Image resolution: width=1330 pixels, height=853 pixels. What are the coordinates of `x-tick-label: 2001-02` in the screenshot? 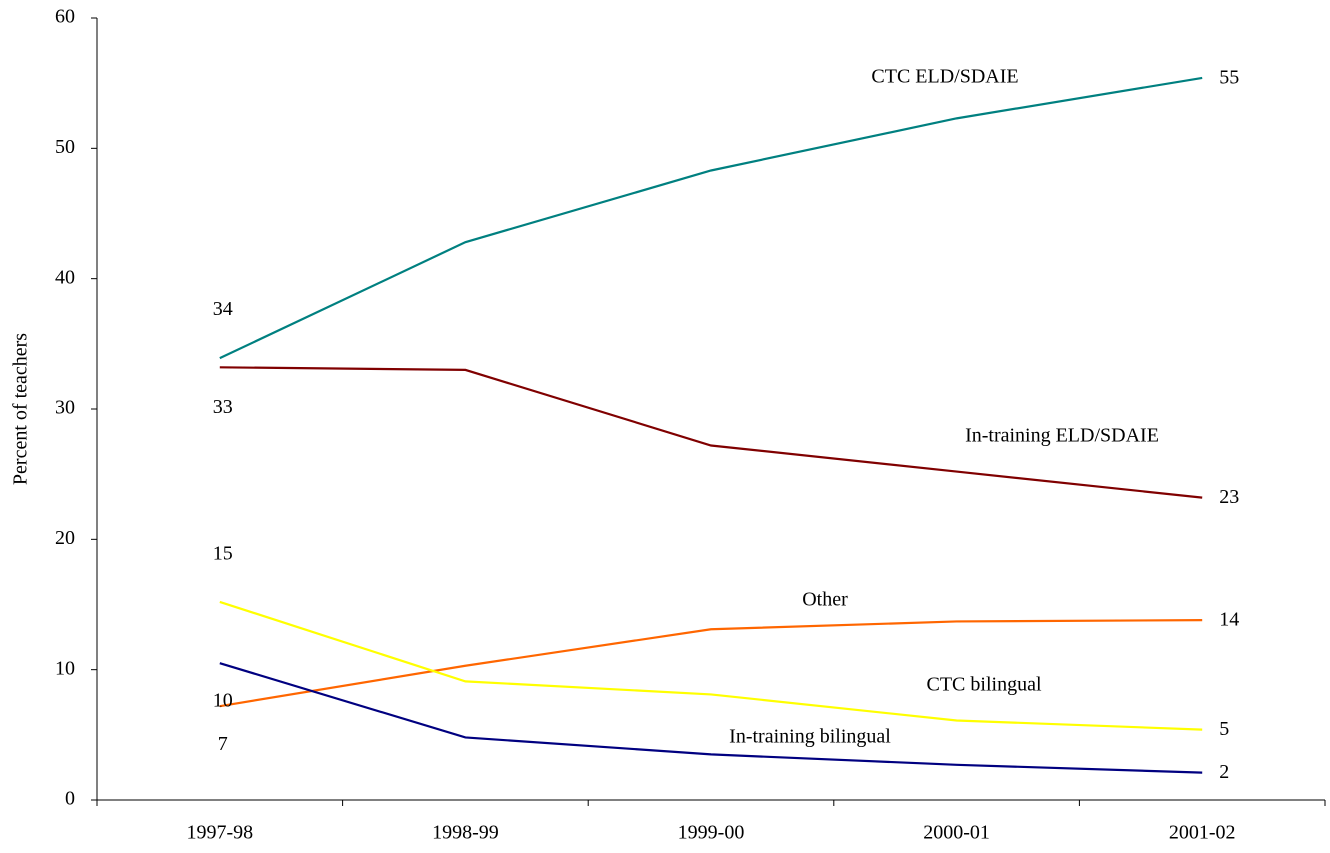 It's located at (1202, 833).